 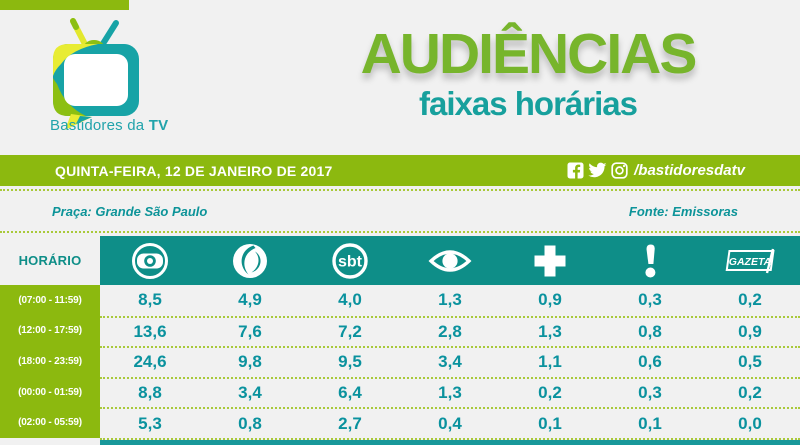 I want to click on timeslot-label: (12:00 - 17:59), so click(x=50, y=331).